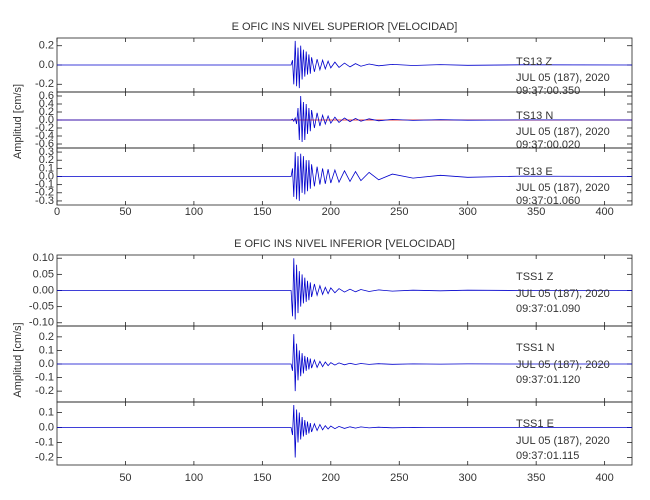  Describe the element at coordinates (46, 104) in the screenshot. I see `y-tick-label: 0.4` at that location.